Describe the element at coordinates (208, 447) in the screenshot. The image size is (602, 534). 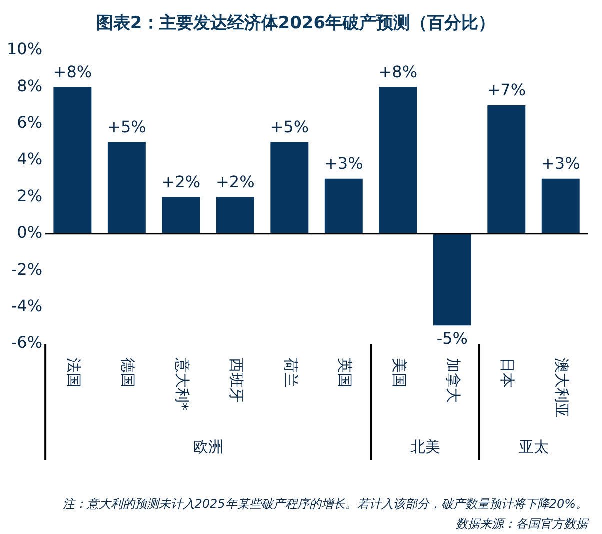
I see `text: 欧洲` at that location.